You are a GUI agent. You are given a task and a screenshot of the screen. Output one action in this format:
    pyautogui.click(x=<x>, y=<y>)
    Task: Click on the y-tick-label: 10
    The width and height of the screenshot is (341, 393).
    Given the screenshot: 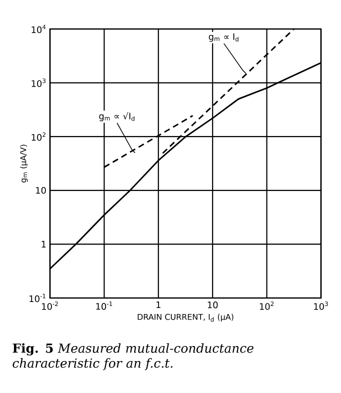 What is the action you would take?
    pyautogui.click(x=41, y=190)
    